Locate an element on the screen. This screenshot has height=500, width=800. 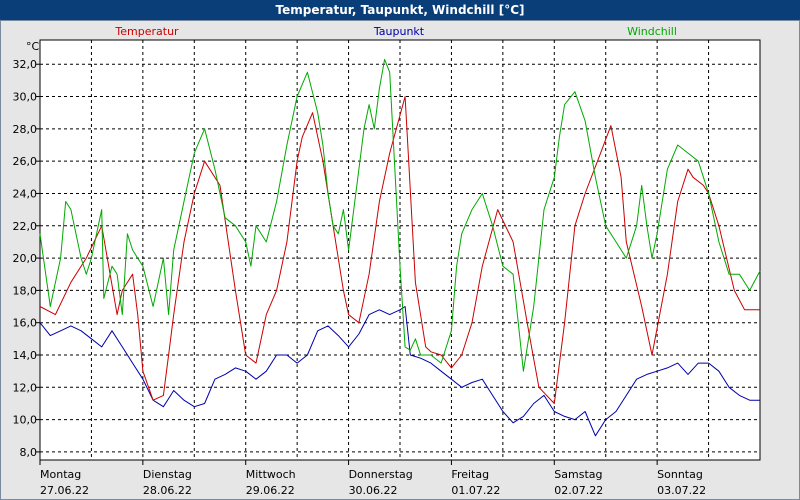
x-tick-day: Mittwoch is located at coordinates (271, 474).